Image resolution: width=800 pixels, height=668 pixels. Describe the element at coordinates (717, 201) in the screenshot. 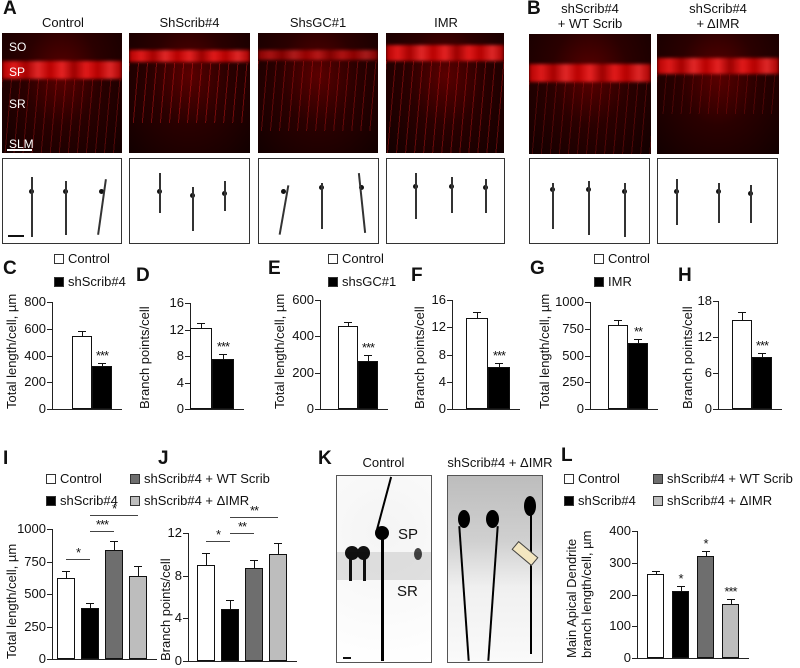

I see `tracing-box-dimr` at that location.